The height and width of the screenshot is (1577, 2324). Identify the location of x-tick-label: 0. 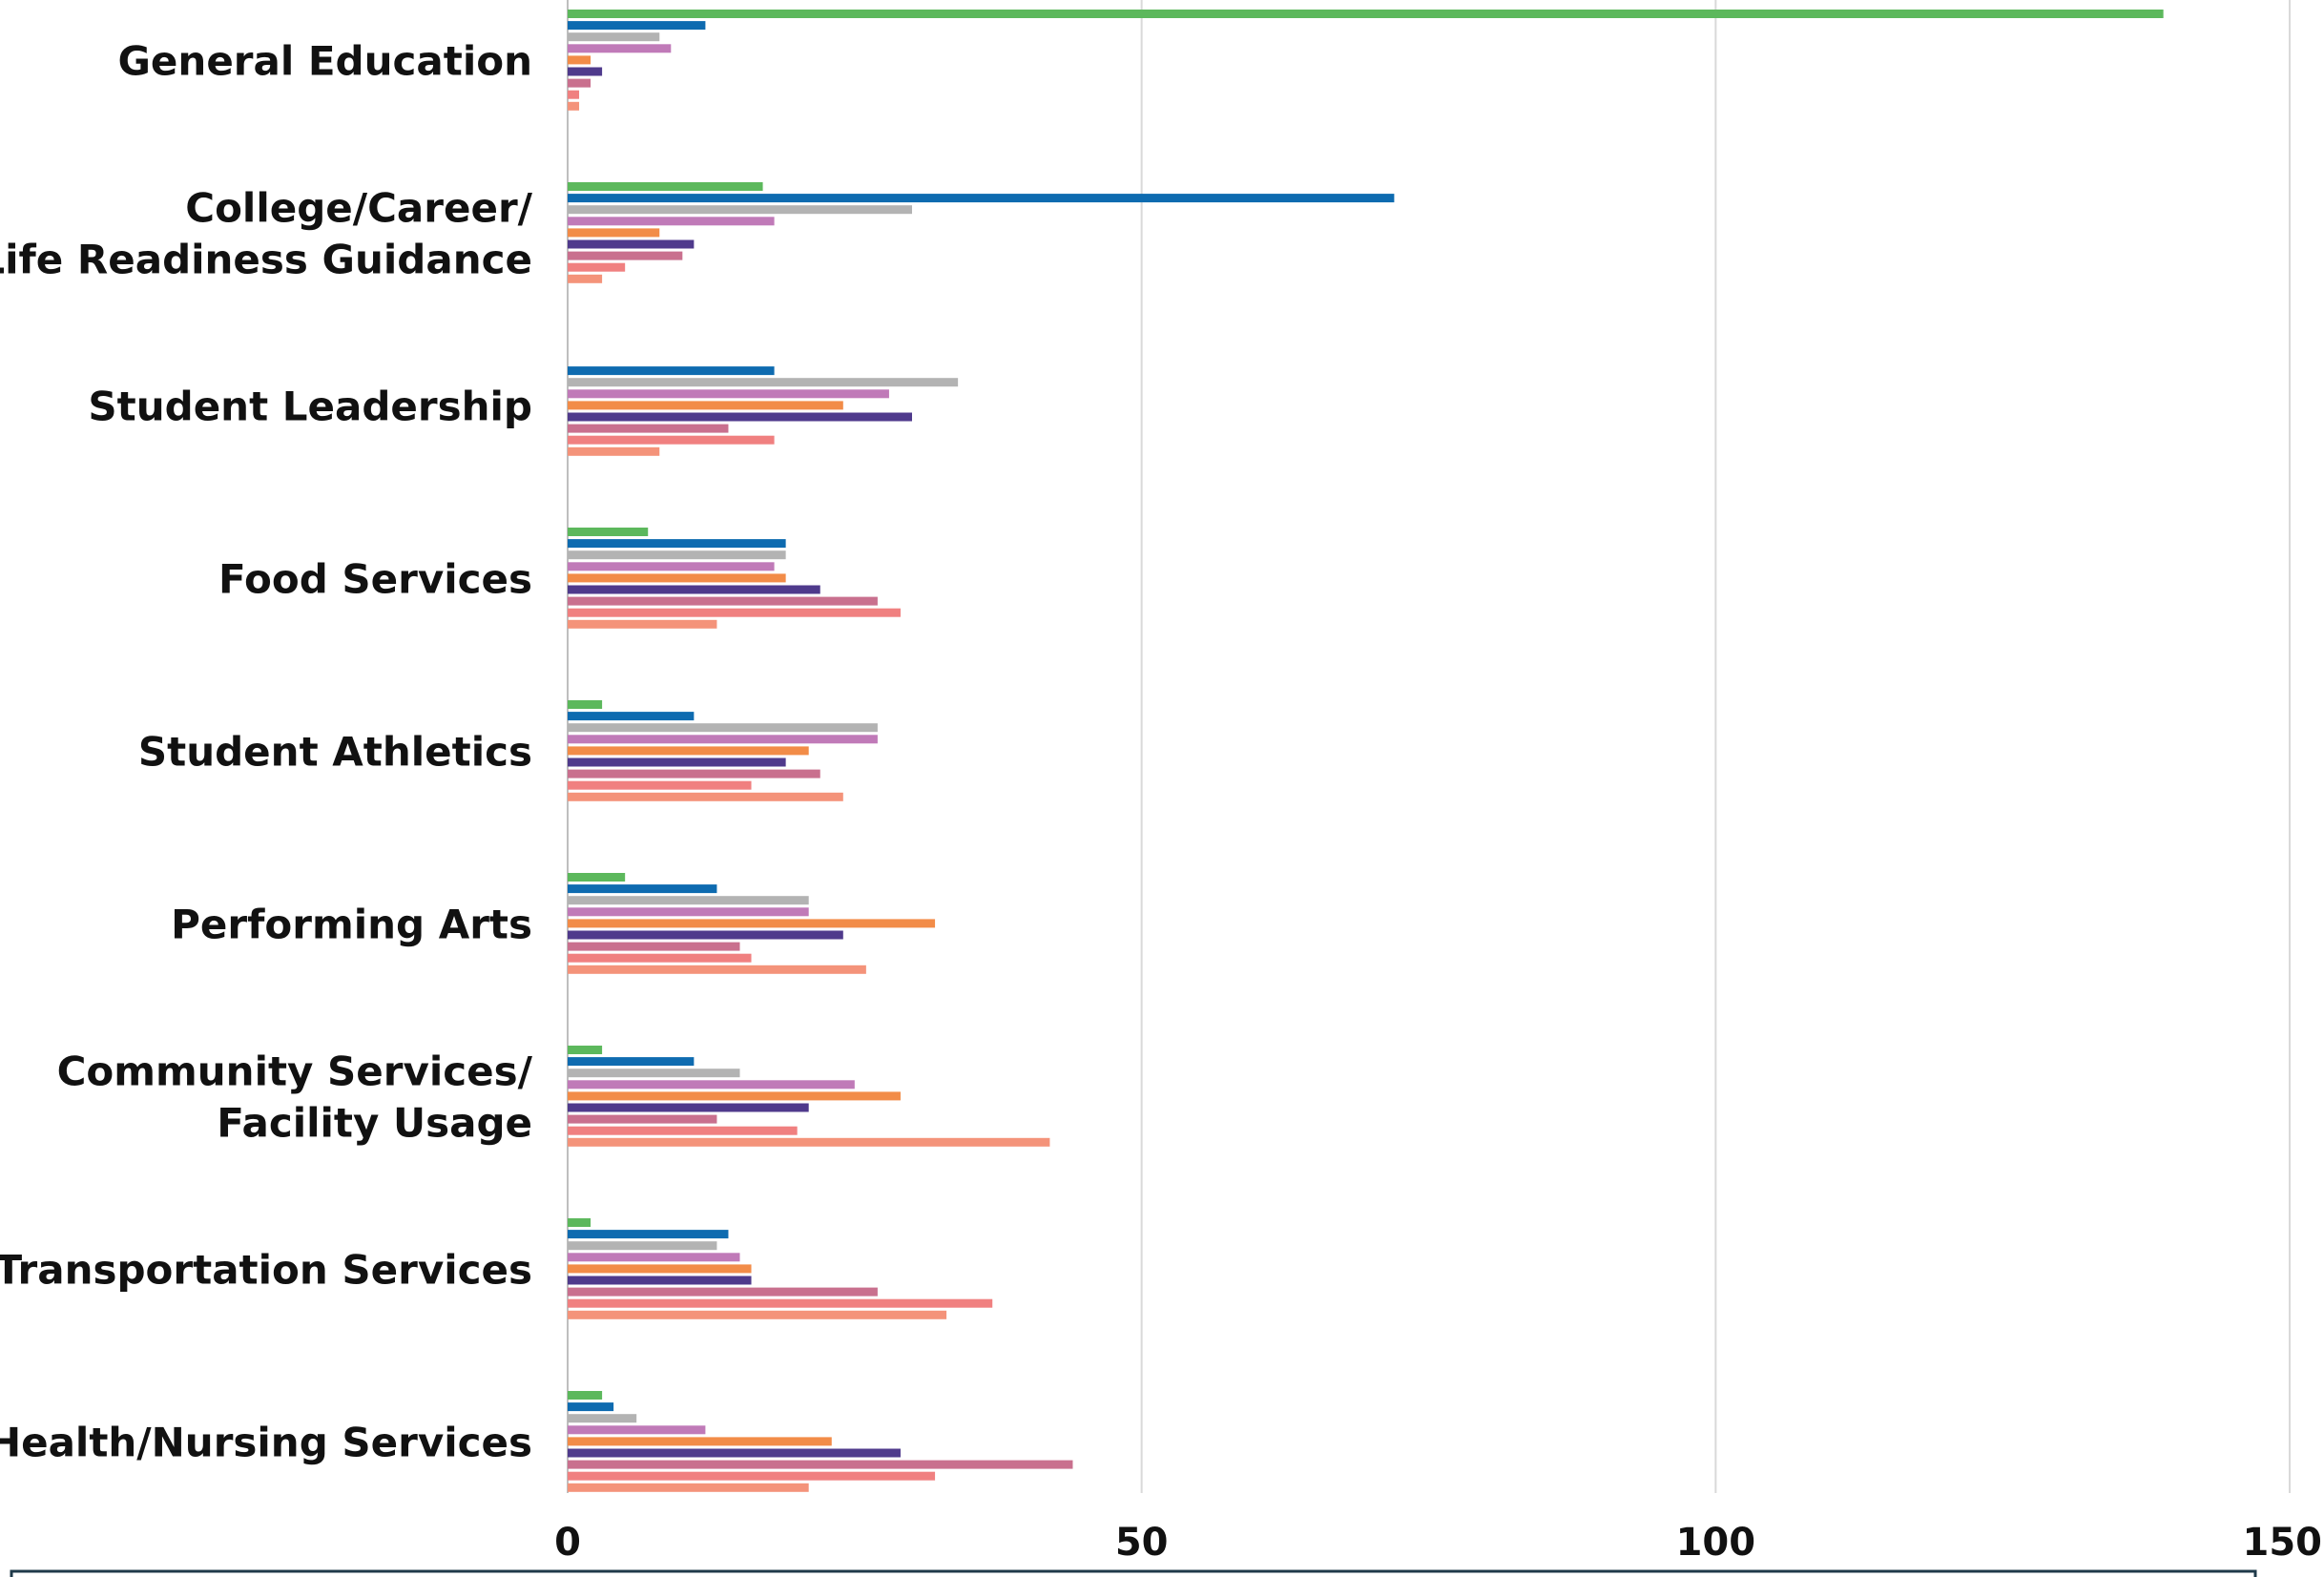
(567, 1543).